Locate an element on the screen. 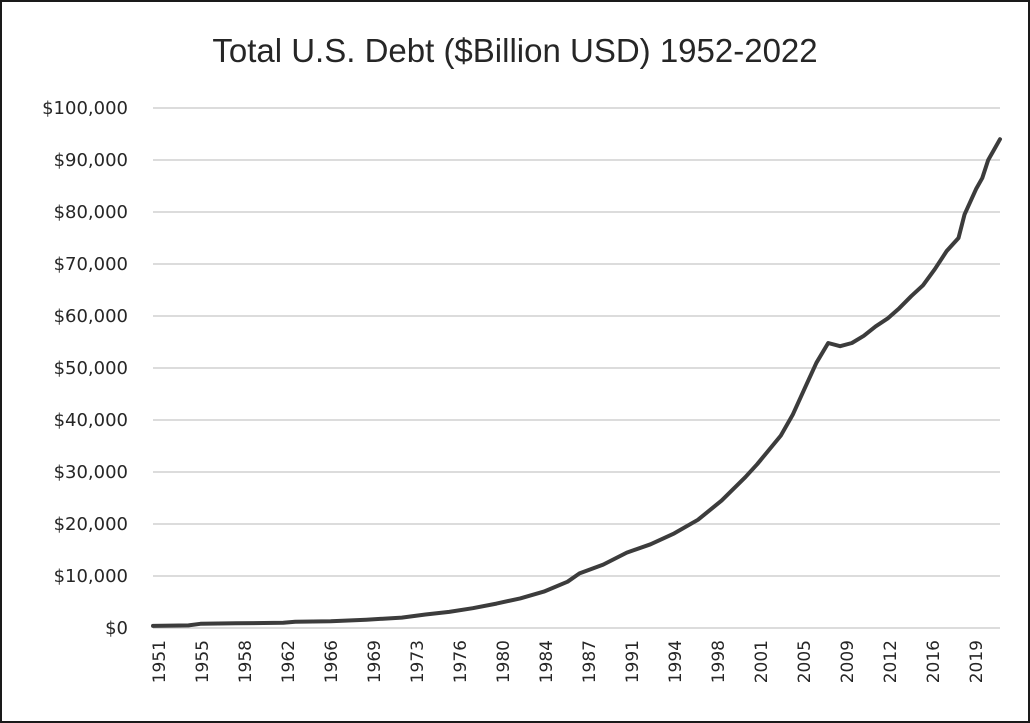 This screenshot has width=1030, height=723. y-tick-label: $0 is located at coordinates (116, 628).